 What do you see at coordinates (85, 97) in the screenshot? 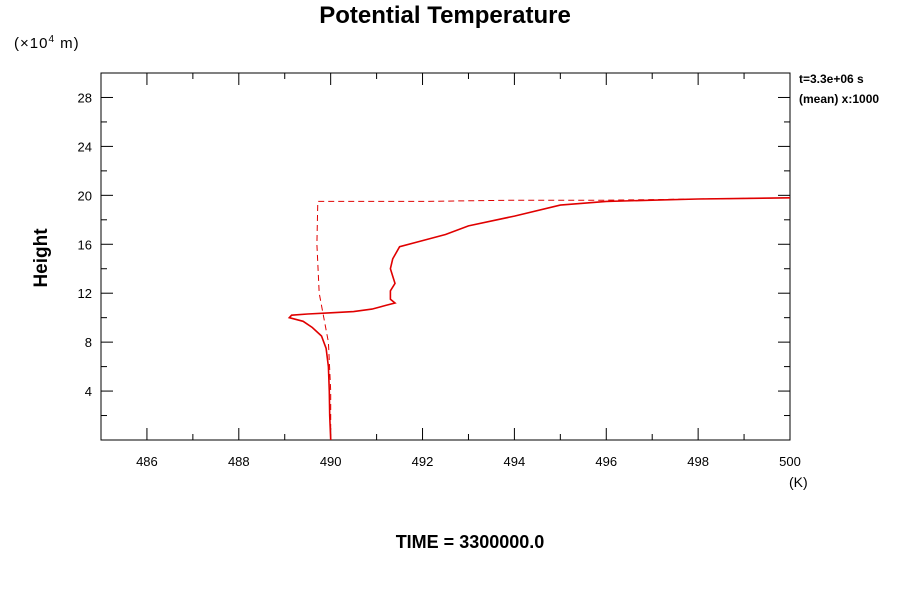
I see `y-tick-label: 28` at bounding box center [85, 97].